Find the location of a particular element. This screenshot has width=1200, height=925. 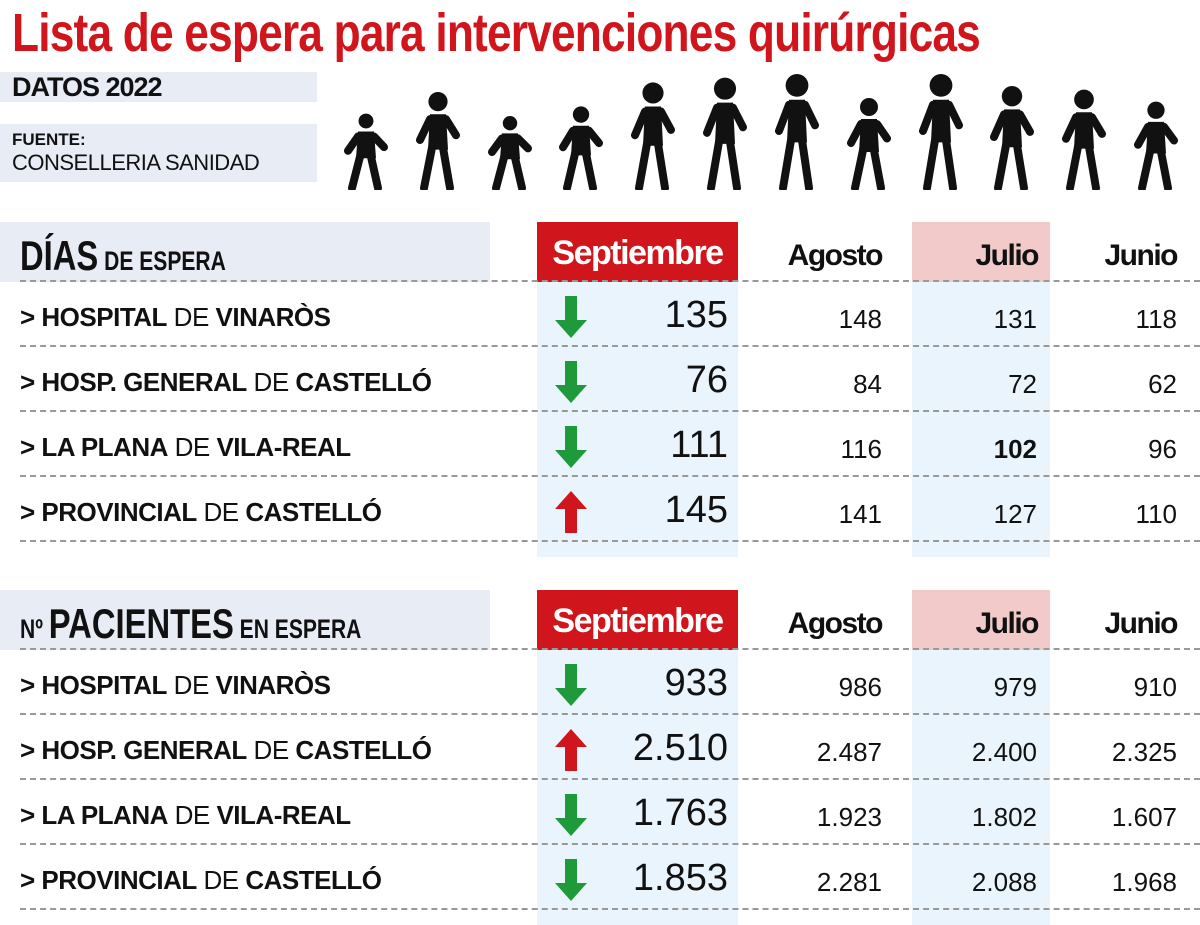

table-title: Nº PACIENTES EN ESPERA is located at coordinates (190, 624).